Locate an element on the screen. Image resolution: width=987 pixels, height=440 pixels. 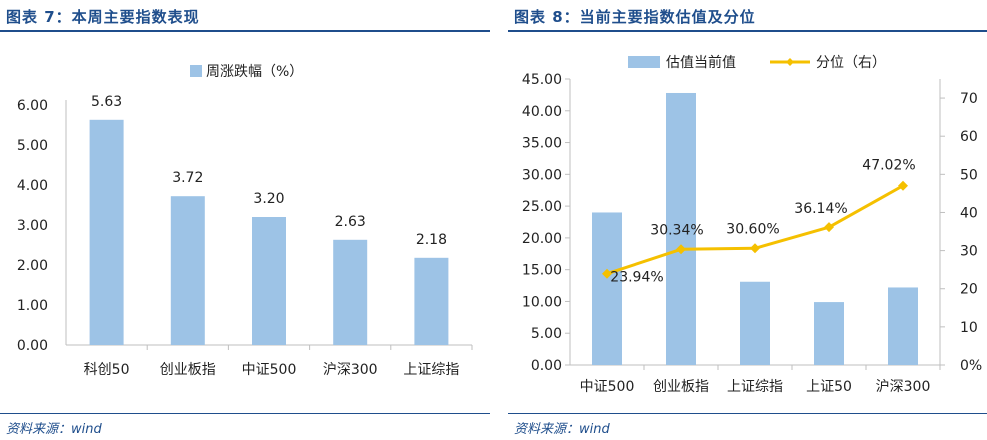
figure7-bottom-rule is located at coordinates (245, 413).